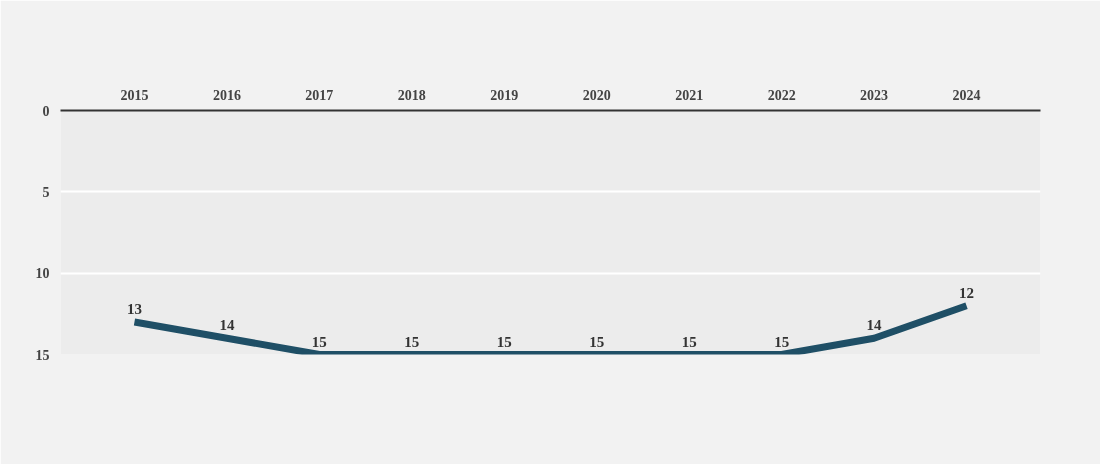 This screenshot has width=1104, height=468. Describe the element at coordinates (967, 292) in the screenshot. I see `data-label: 12` at that location.